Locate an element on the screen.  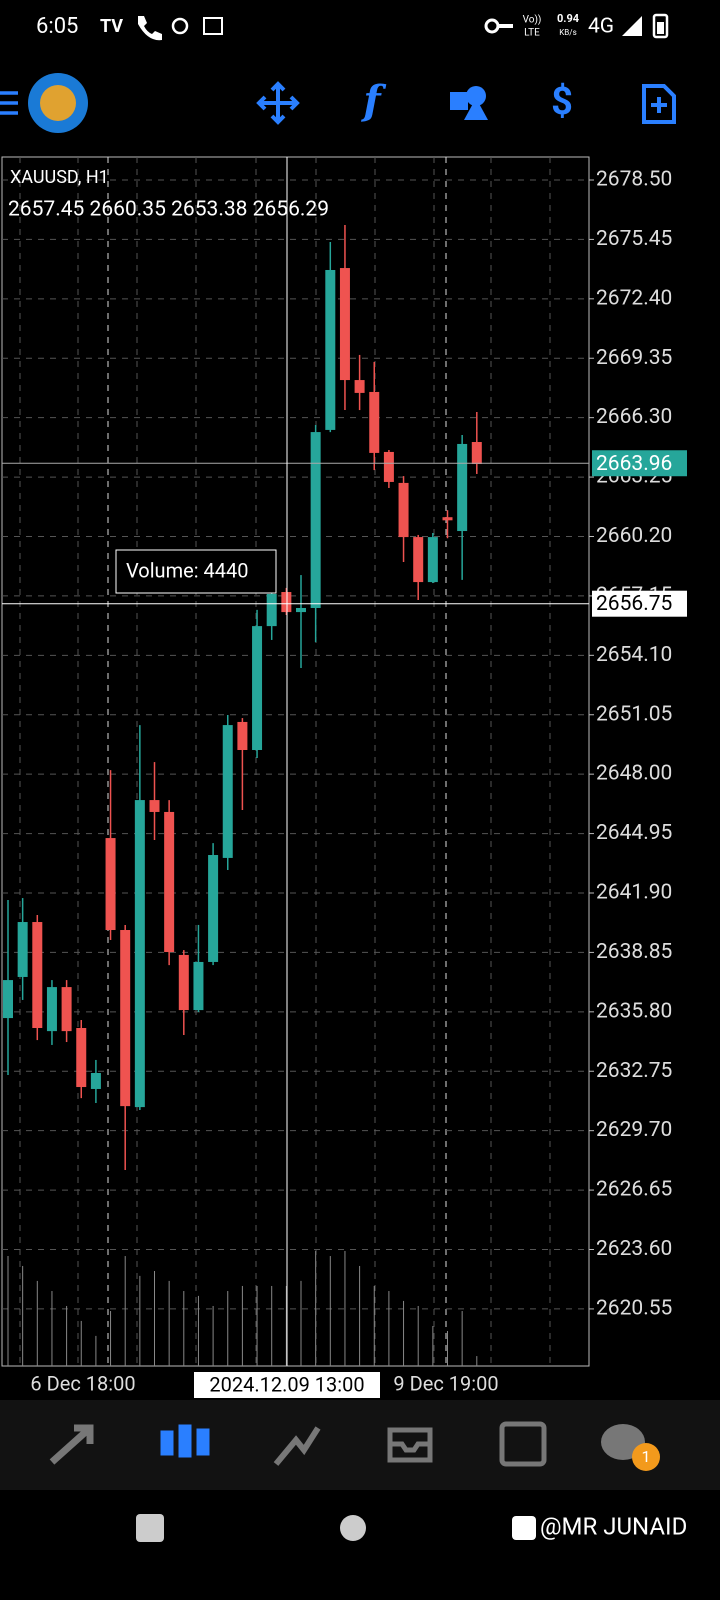
history-tab is located at coordinates (410, 1445).